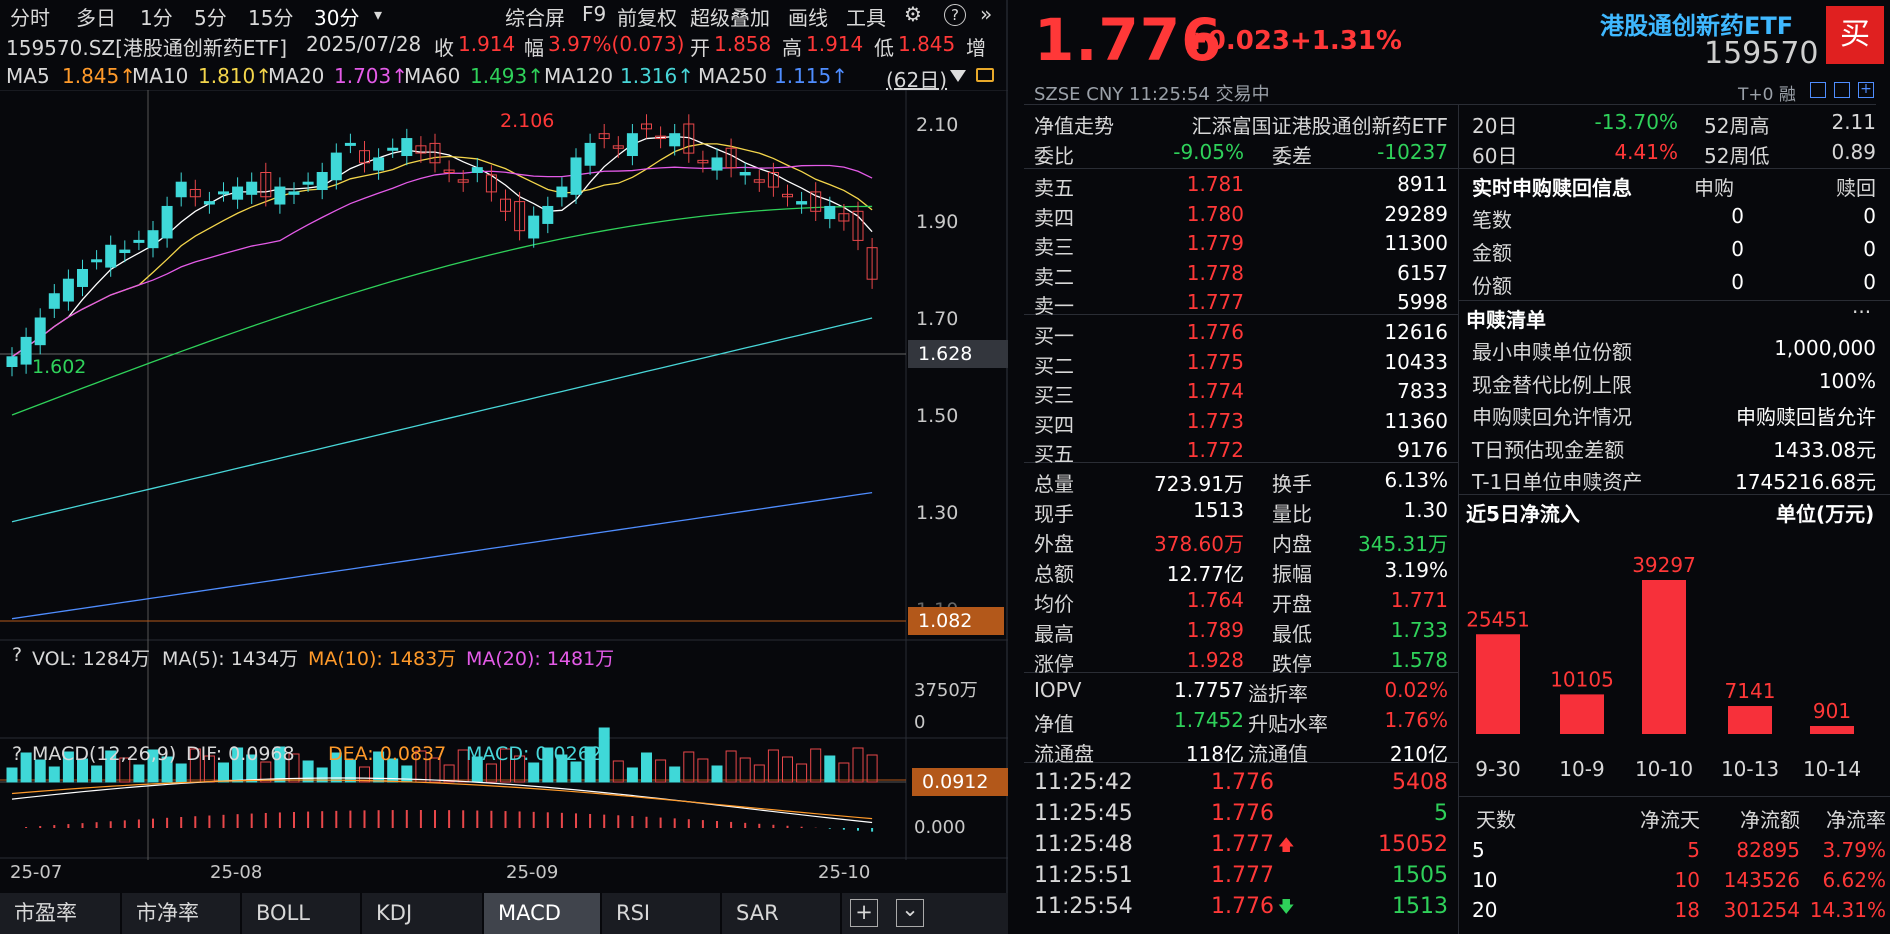 The width and height of the screenshot is (1890, 934). I want to click on inflow-bar-value: 10105, so click(1582, 679).